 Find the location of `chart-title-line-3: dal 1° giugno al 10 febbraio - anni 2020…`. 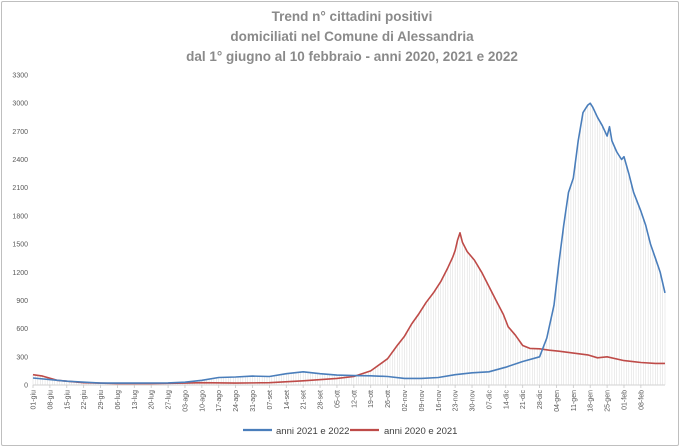

chart-title-line-3: dal 1° giugno al 10 febbraio - anni 2020… is located at coordinates (352, 56).